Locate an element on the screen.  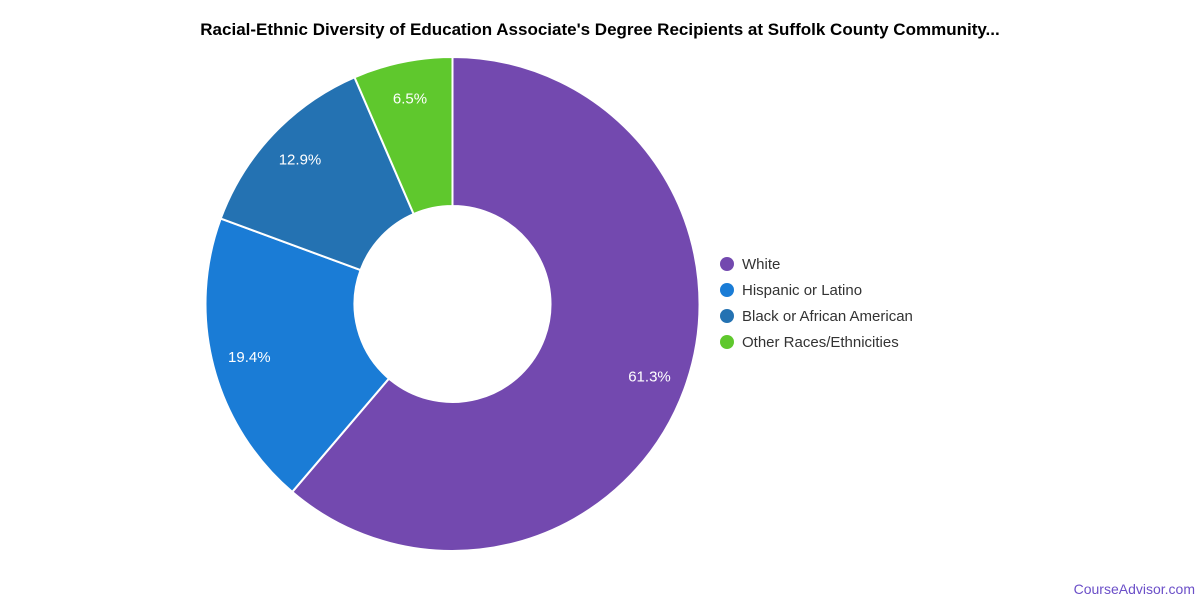
legend-label-hispanic-or-latino: Hispanic or Latino is located at coordinates (802, 290).